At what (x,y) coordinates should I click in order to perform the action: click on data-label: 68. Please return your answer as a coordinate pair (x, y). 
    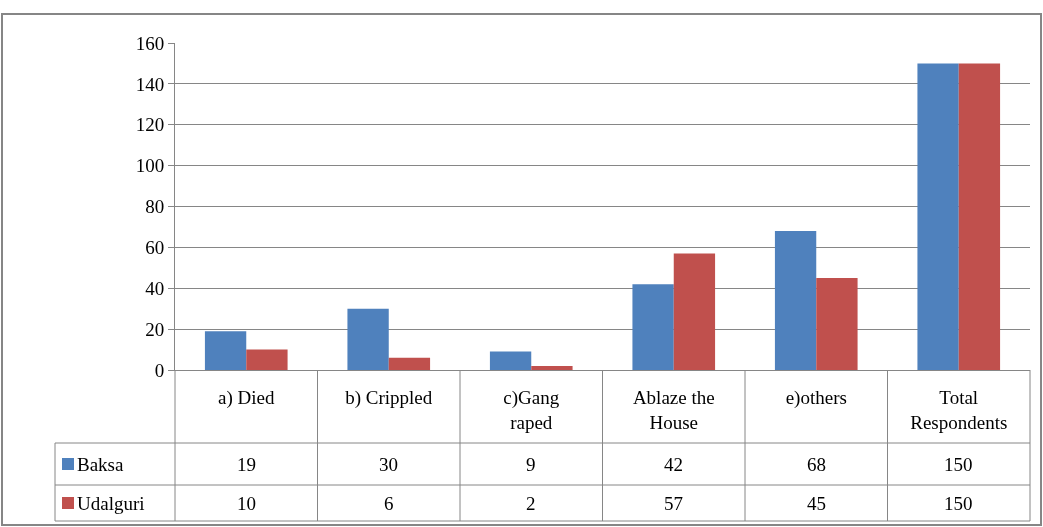
    Looking at the image, I should click on (816, 464).